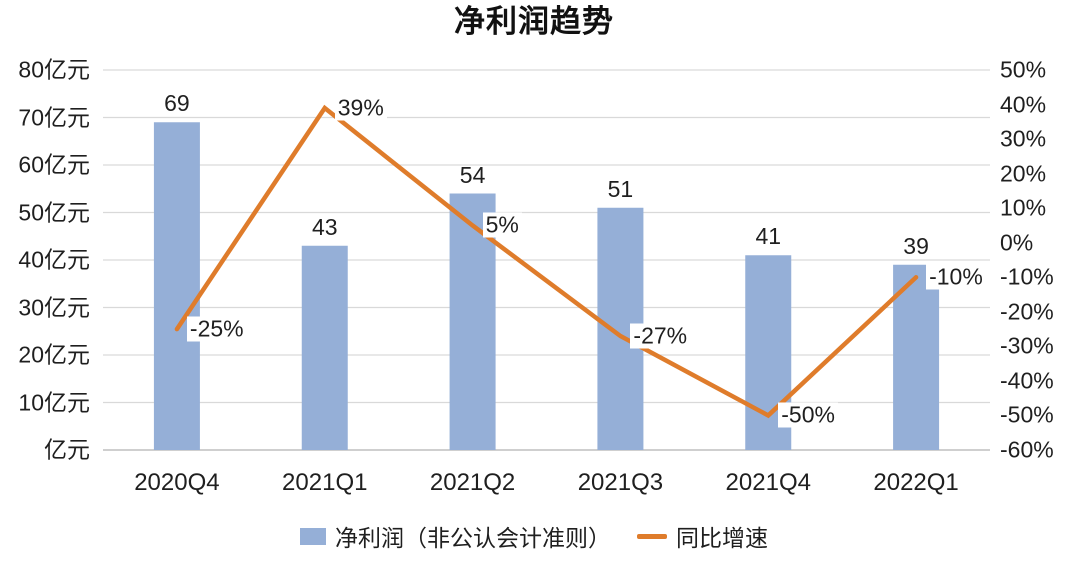  What do you see at coordinates (502, 225) in the screenshot?
I see `line-point-label: 5%` at bounding box center [502, 225].